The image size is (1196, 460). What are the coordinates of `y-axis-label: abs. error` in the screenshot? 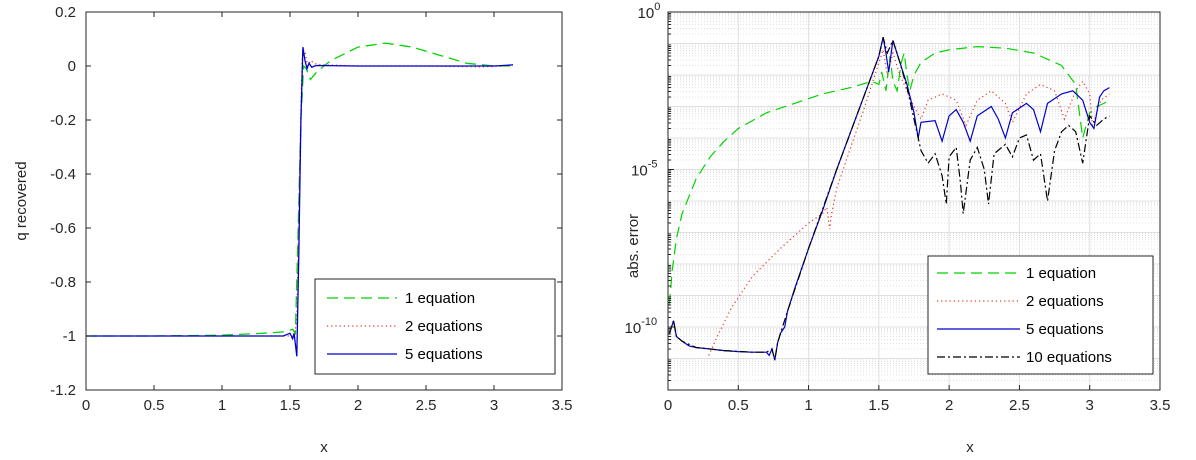 It's located at (633, 246).